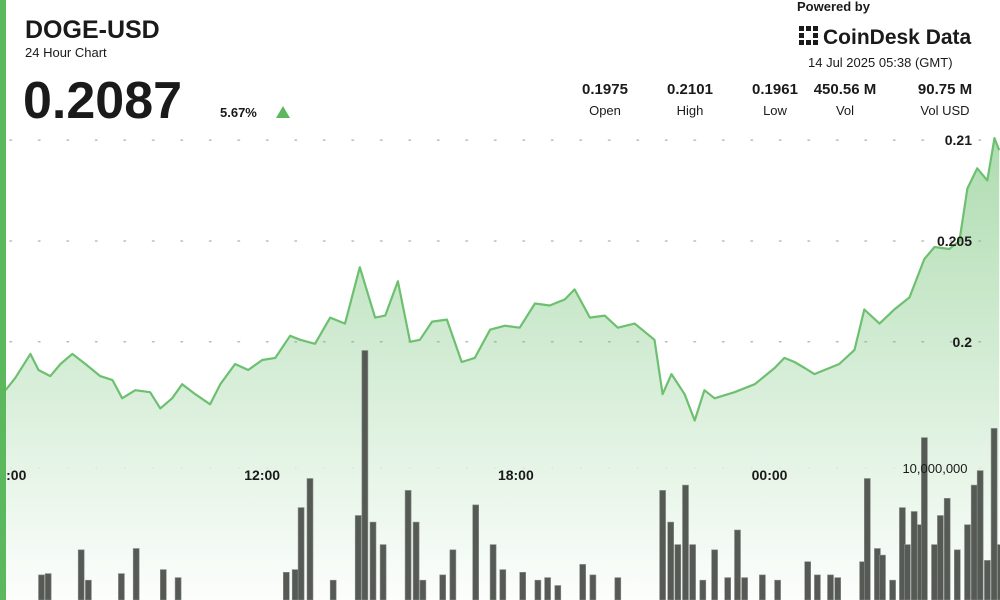 The height and width of the screenshot is (600, 1000). I want to click on powered-by: Powered by, so click(834, 7).